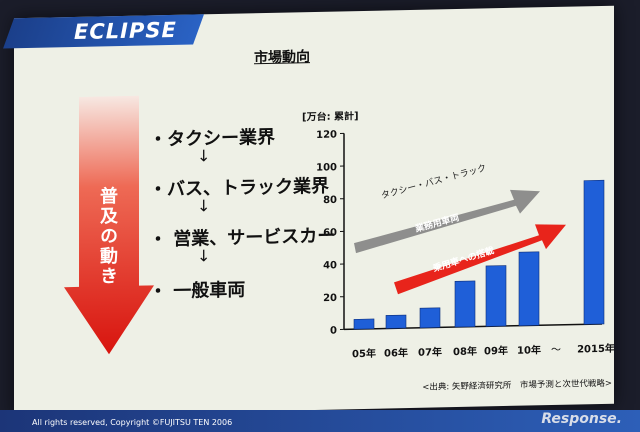 The width and height of the screenshot is (640, 432). I want to click on y-tick-label: 40, so click(330, 265).